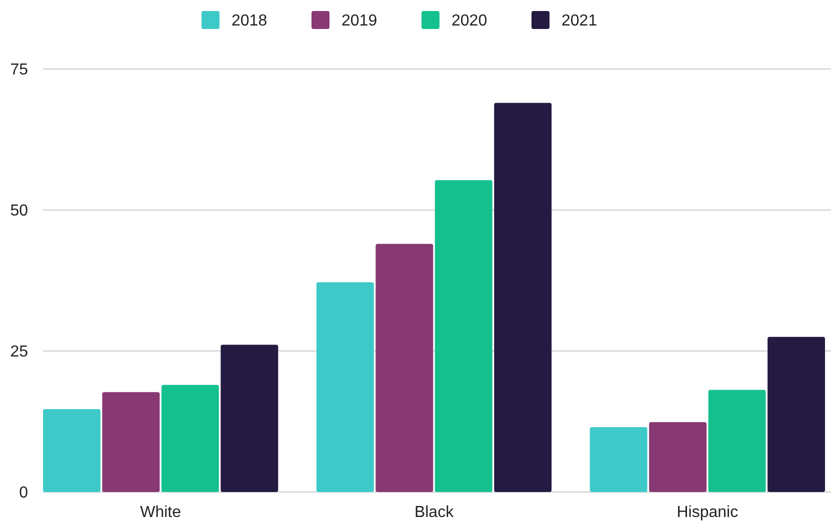  I want to click on x-tick-label: Black, so click(434, 512).